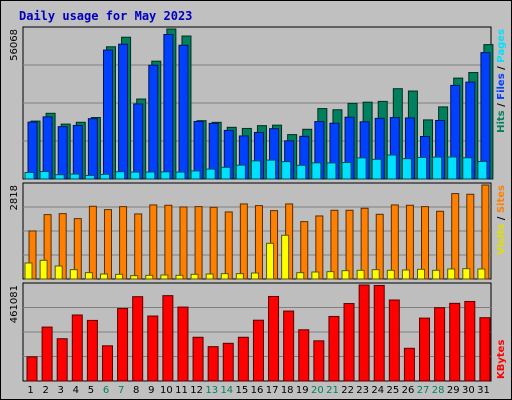  What do you see at coordinates (76, 390) in the screenshot?
I see `day-label: 4` at bounding box center [76, 390].